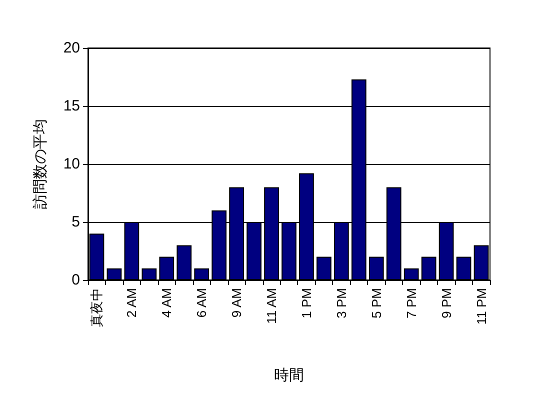 This screenshot has height=398, width=548. I want to click on x-axis-title: 時間, so click(289, 375).